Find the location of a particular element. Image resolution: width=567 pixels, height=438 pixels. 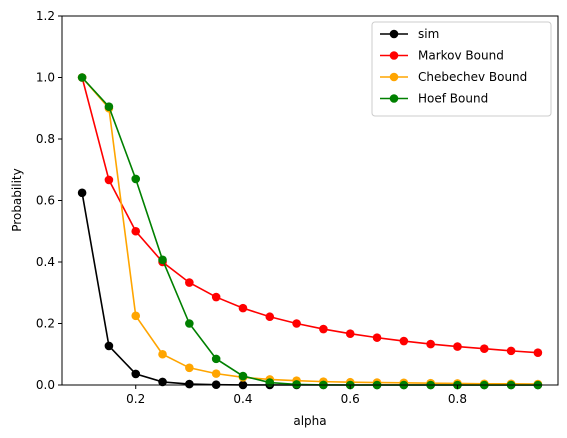

legend: sim Markov Bound Chebechev Bound Hoef Bound is located at coordinates (461, 69).